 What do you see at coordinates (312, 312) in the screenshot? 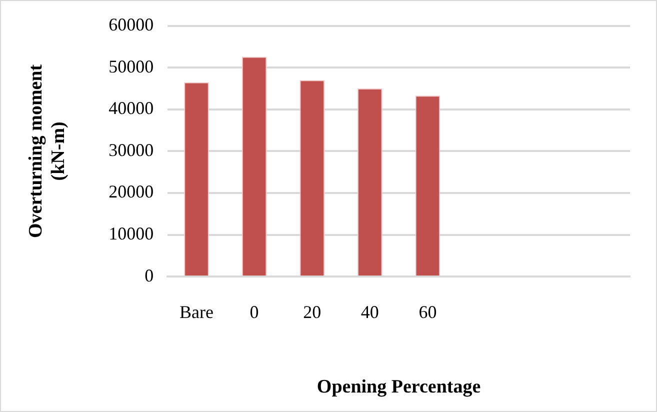
I see `x-tick-label: 20` at bounding box center [312, 312].